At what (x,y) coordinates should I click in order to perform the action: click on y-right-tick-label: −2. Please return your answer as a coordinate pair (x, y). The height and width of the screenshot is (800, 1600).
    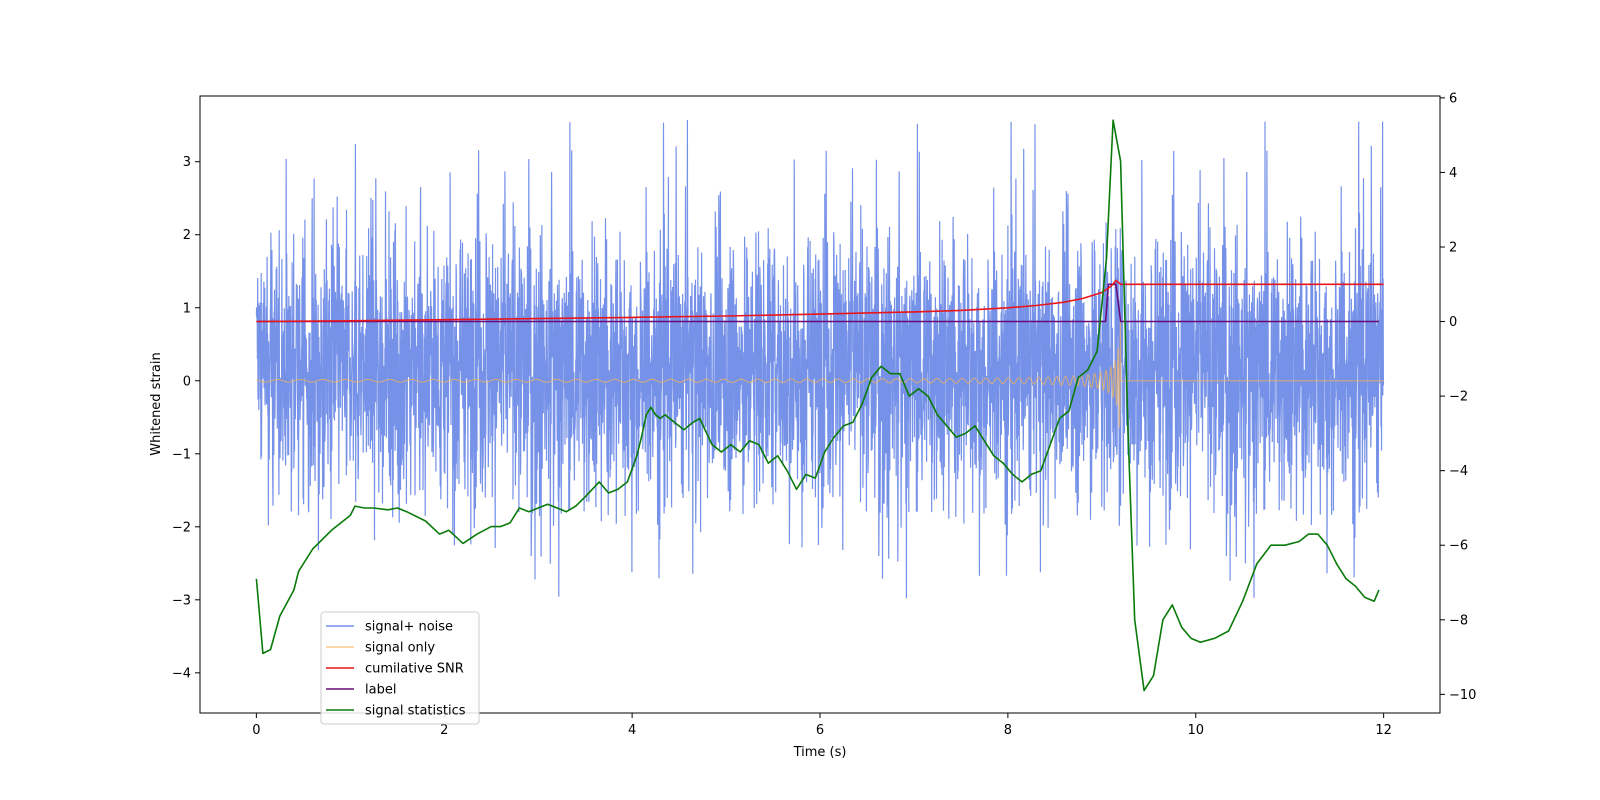
    Looking at the image, I should click on (1458, 397).